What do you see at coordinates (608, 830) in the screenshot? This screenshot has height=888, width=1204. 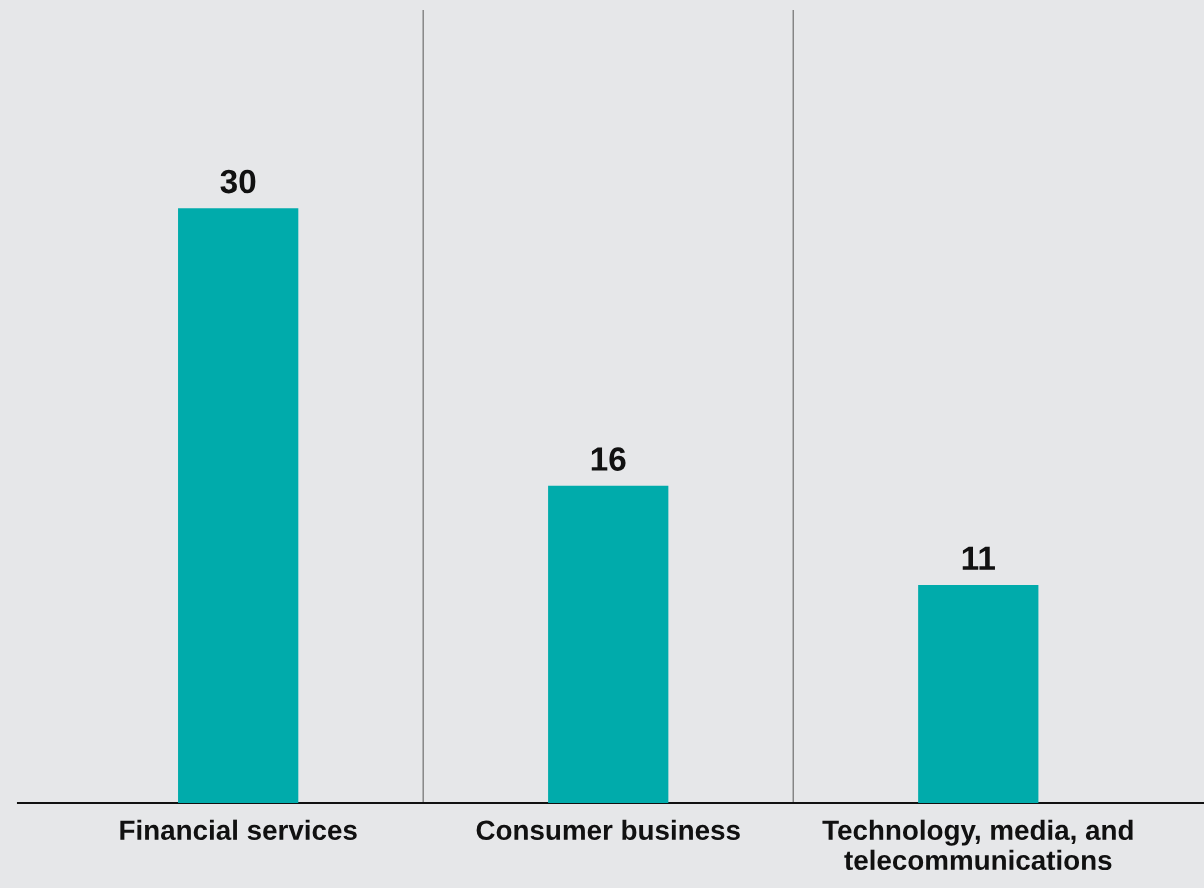 I see `x-tick-label: Consumer business` at bounding box center [608, 830].